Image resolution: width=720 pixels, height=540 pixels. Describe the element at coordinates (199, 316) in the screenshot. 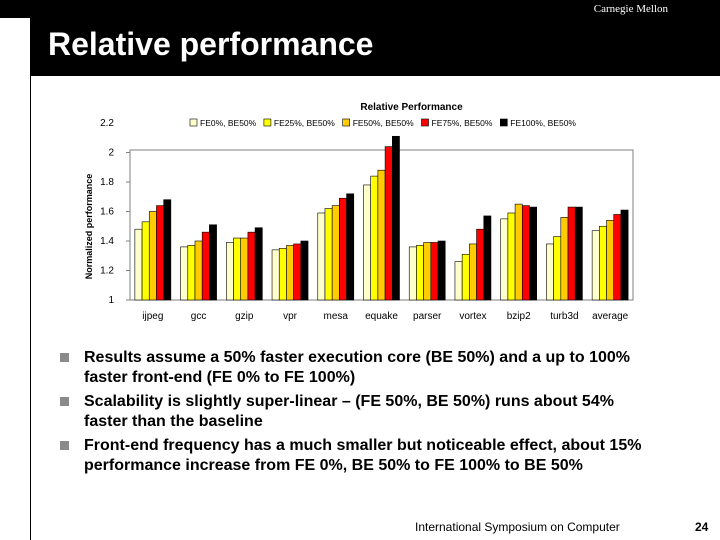

I see `x-tick-label: gcc` at that location.